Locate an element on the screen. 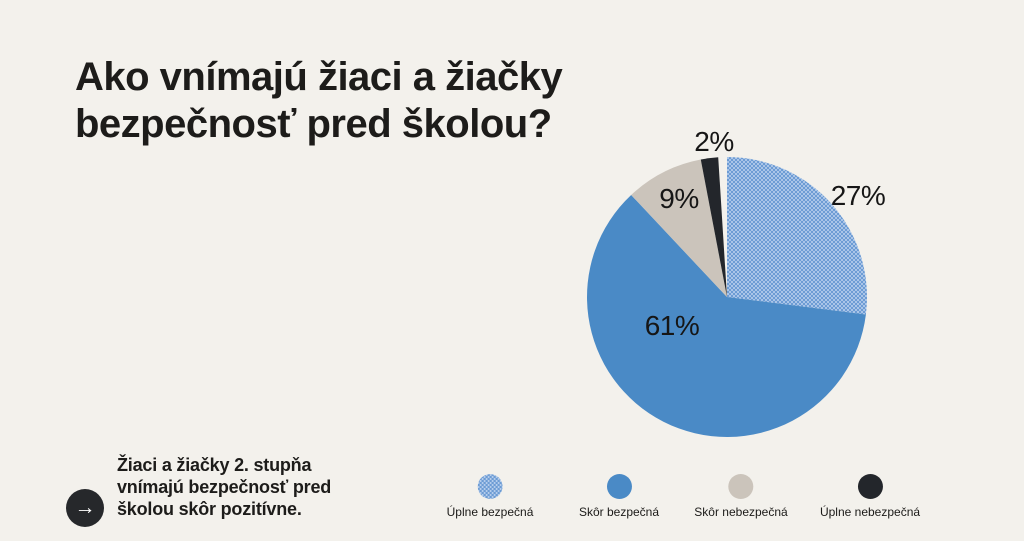 The image size is (1024, 541). legend-swatch-black-icon is located at coordinates (870, 486).